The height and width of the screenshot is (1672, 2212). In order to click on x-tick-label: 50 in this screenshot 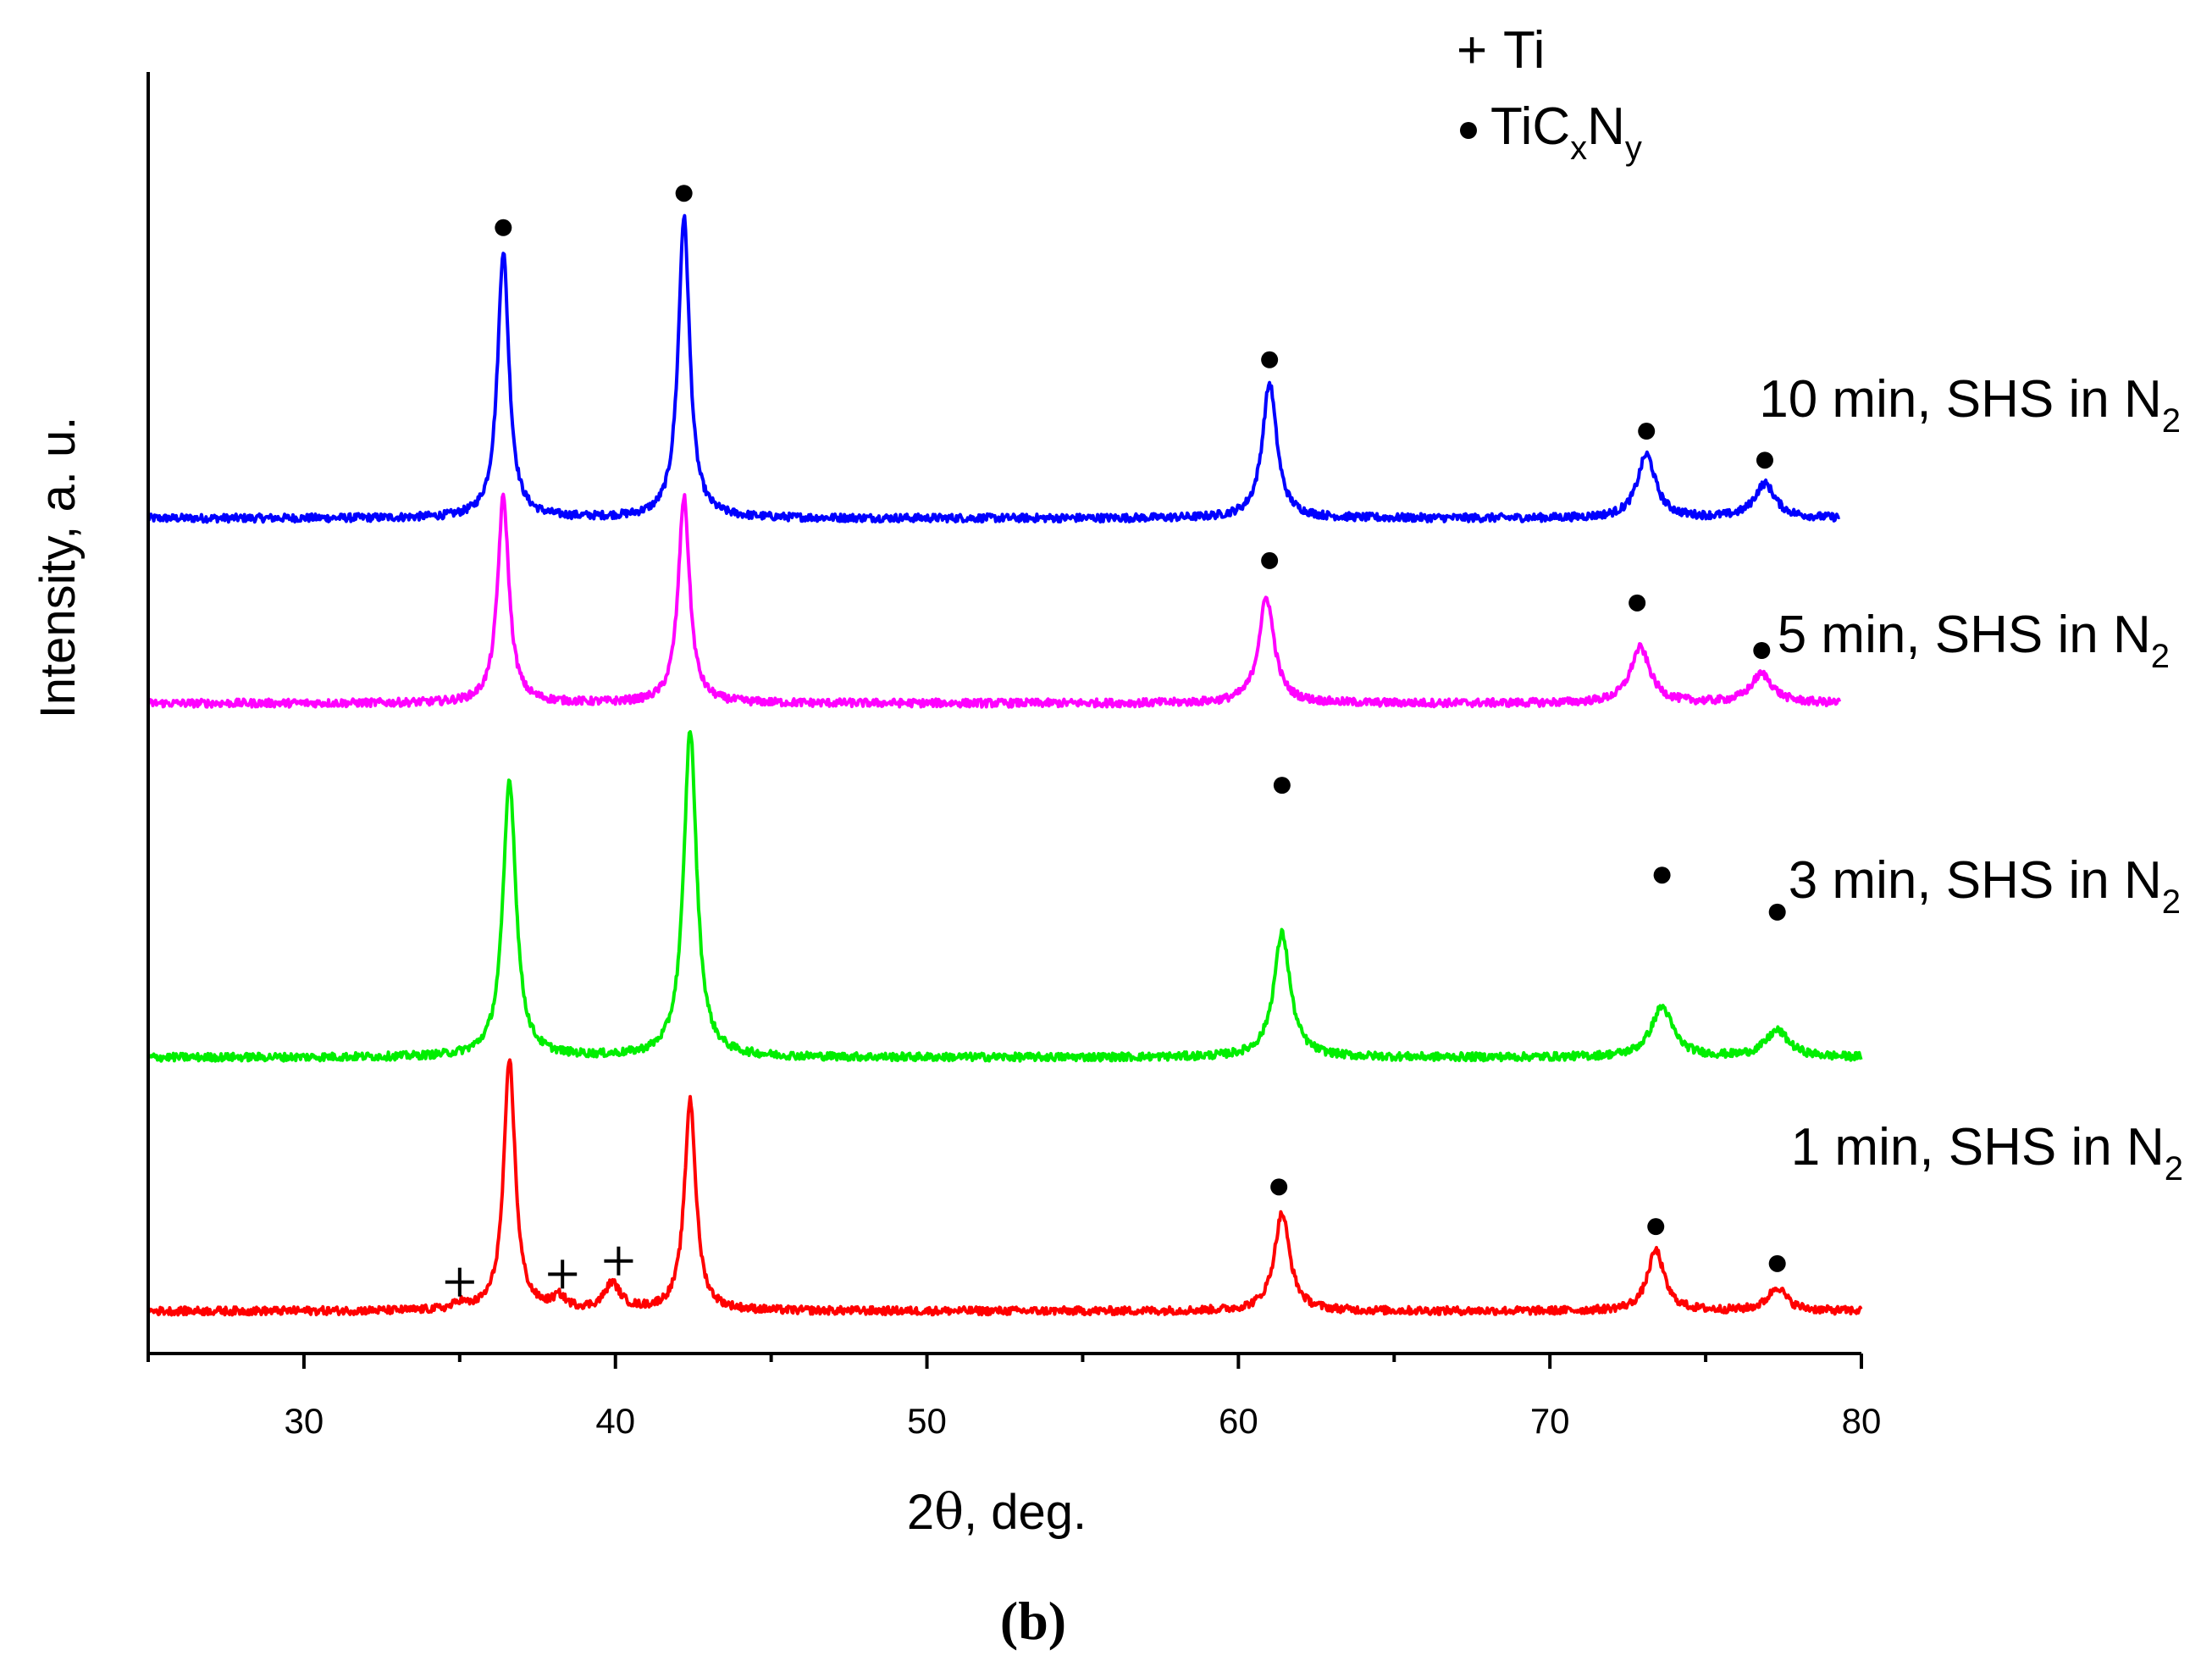, I will do `click(927, 1421)`.